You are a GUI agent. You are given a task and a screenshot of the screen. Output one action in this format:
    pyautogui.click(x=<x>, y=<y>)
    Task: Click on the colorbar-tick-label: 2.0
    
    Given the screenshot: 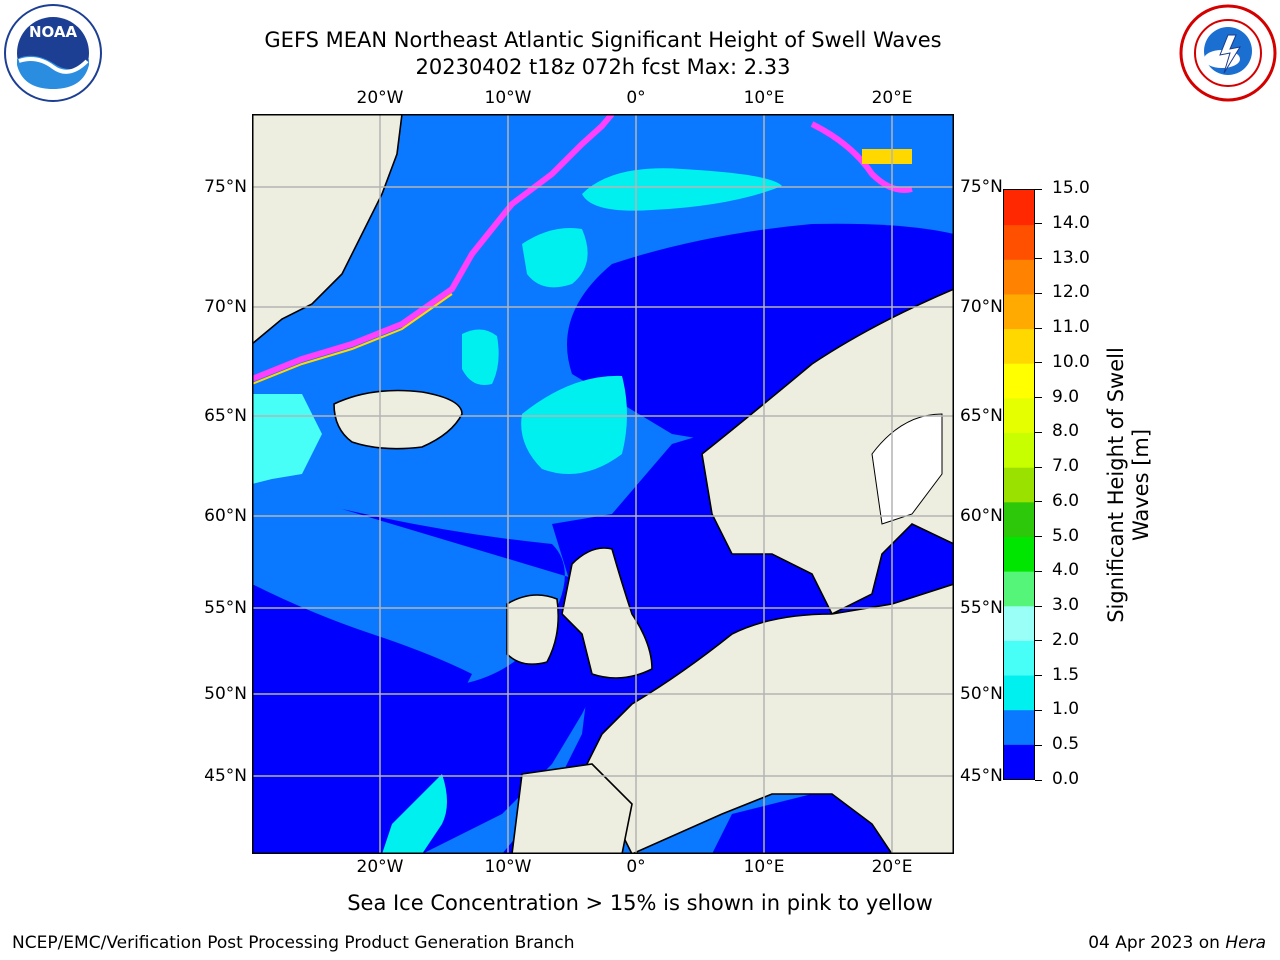 What is the action you would take?
    pyautogui.click(x=1066, y=639)
    